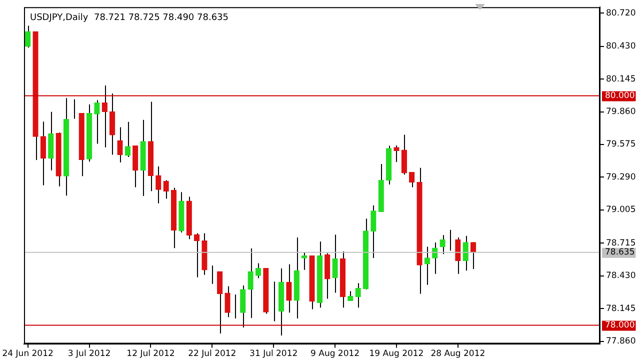 The height and width of the screenshot is (362, 642). I want to click on text: USDJPY,Daily 78.721 78.725 78.490 78.635, so click(129, 17).